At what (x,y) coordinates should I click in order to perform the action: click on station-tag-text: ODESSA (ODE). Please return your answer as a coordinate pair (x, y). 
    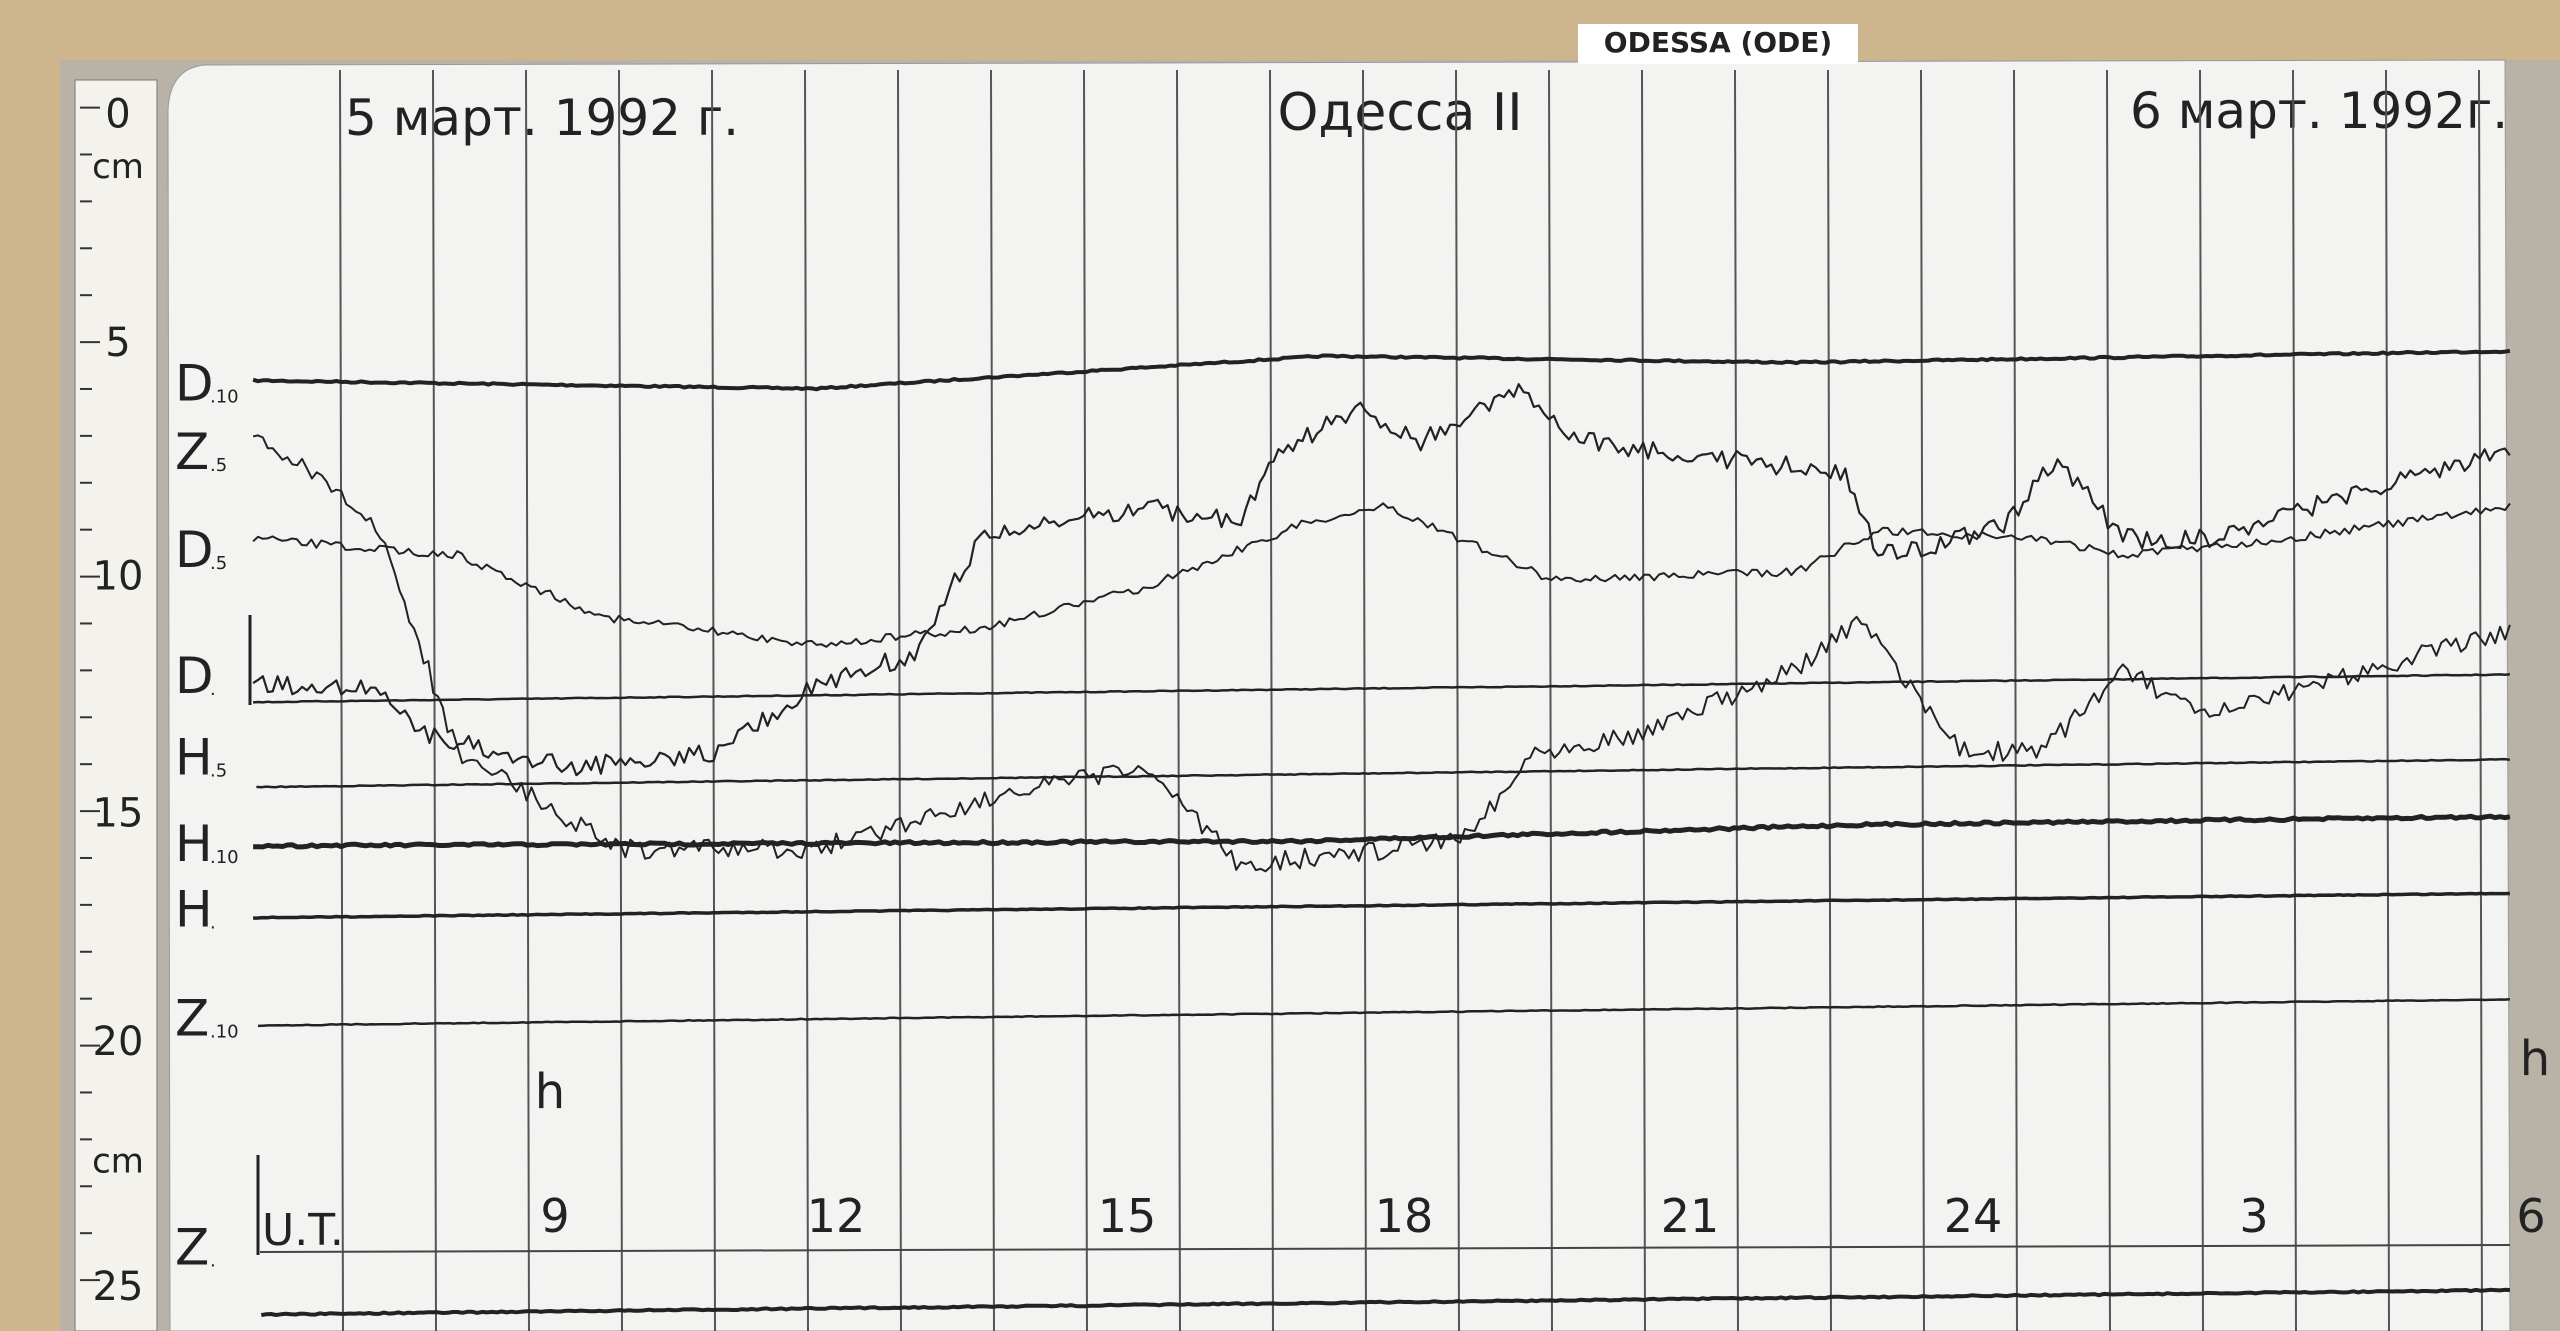
    Looking at the image, I should click on (1718, 42).